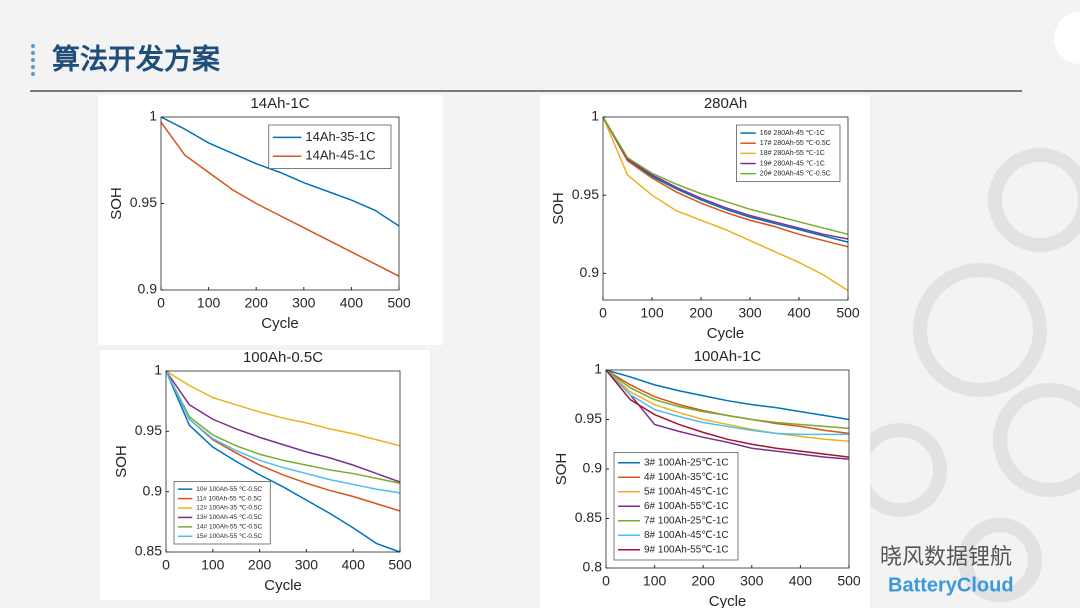 The image size is (1080, 608). Describe the element at coordinates (229, 517) in the screenshot. I see `legend-label: 13# 100Ah-45 ℃-0.5C` at that location.